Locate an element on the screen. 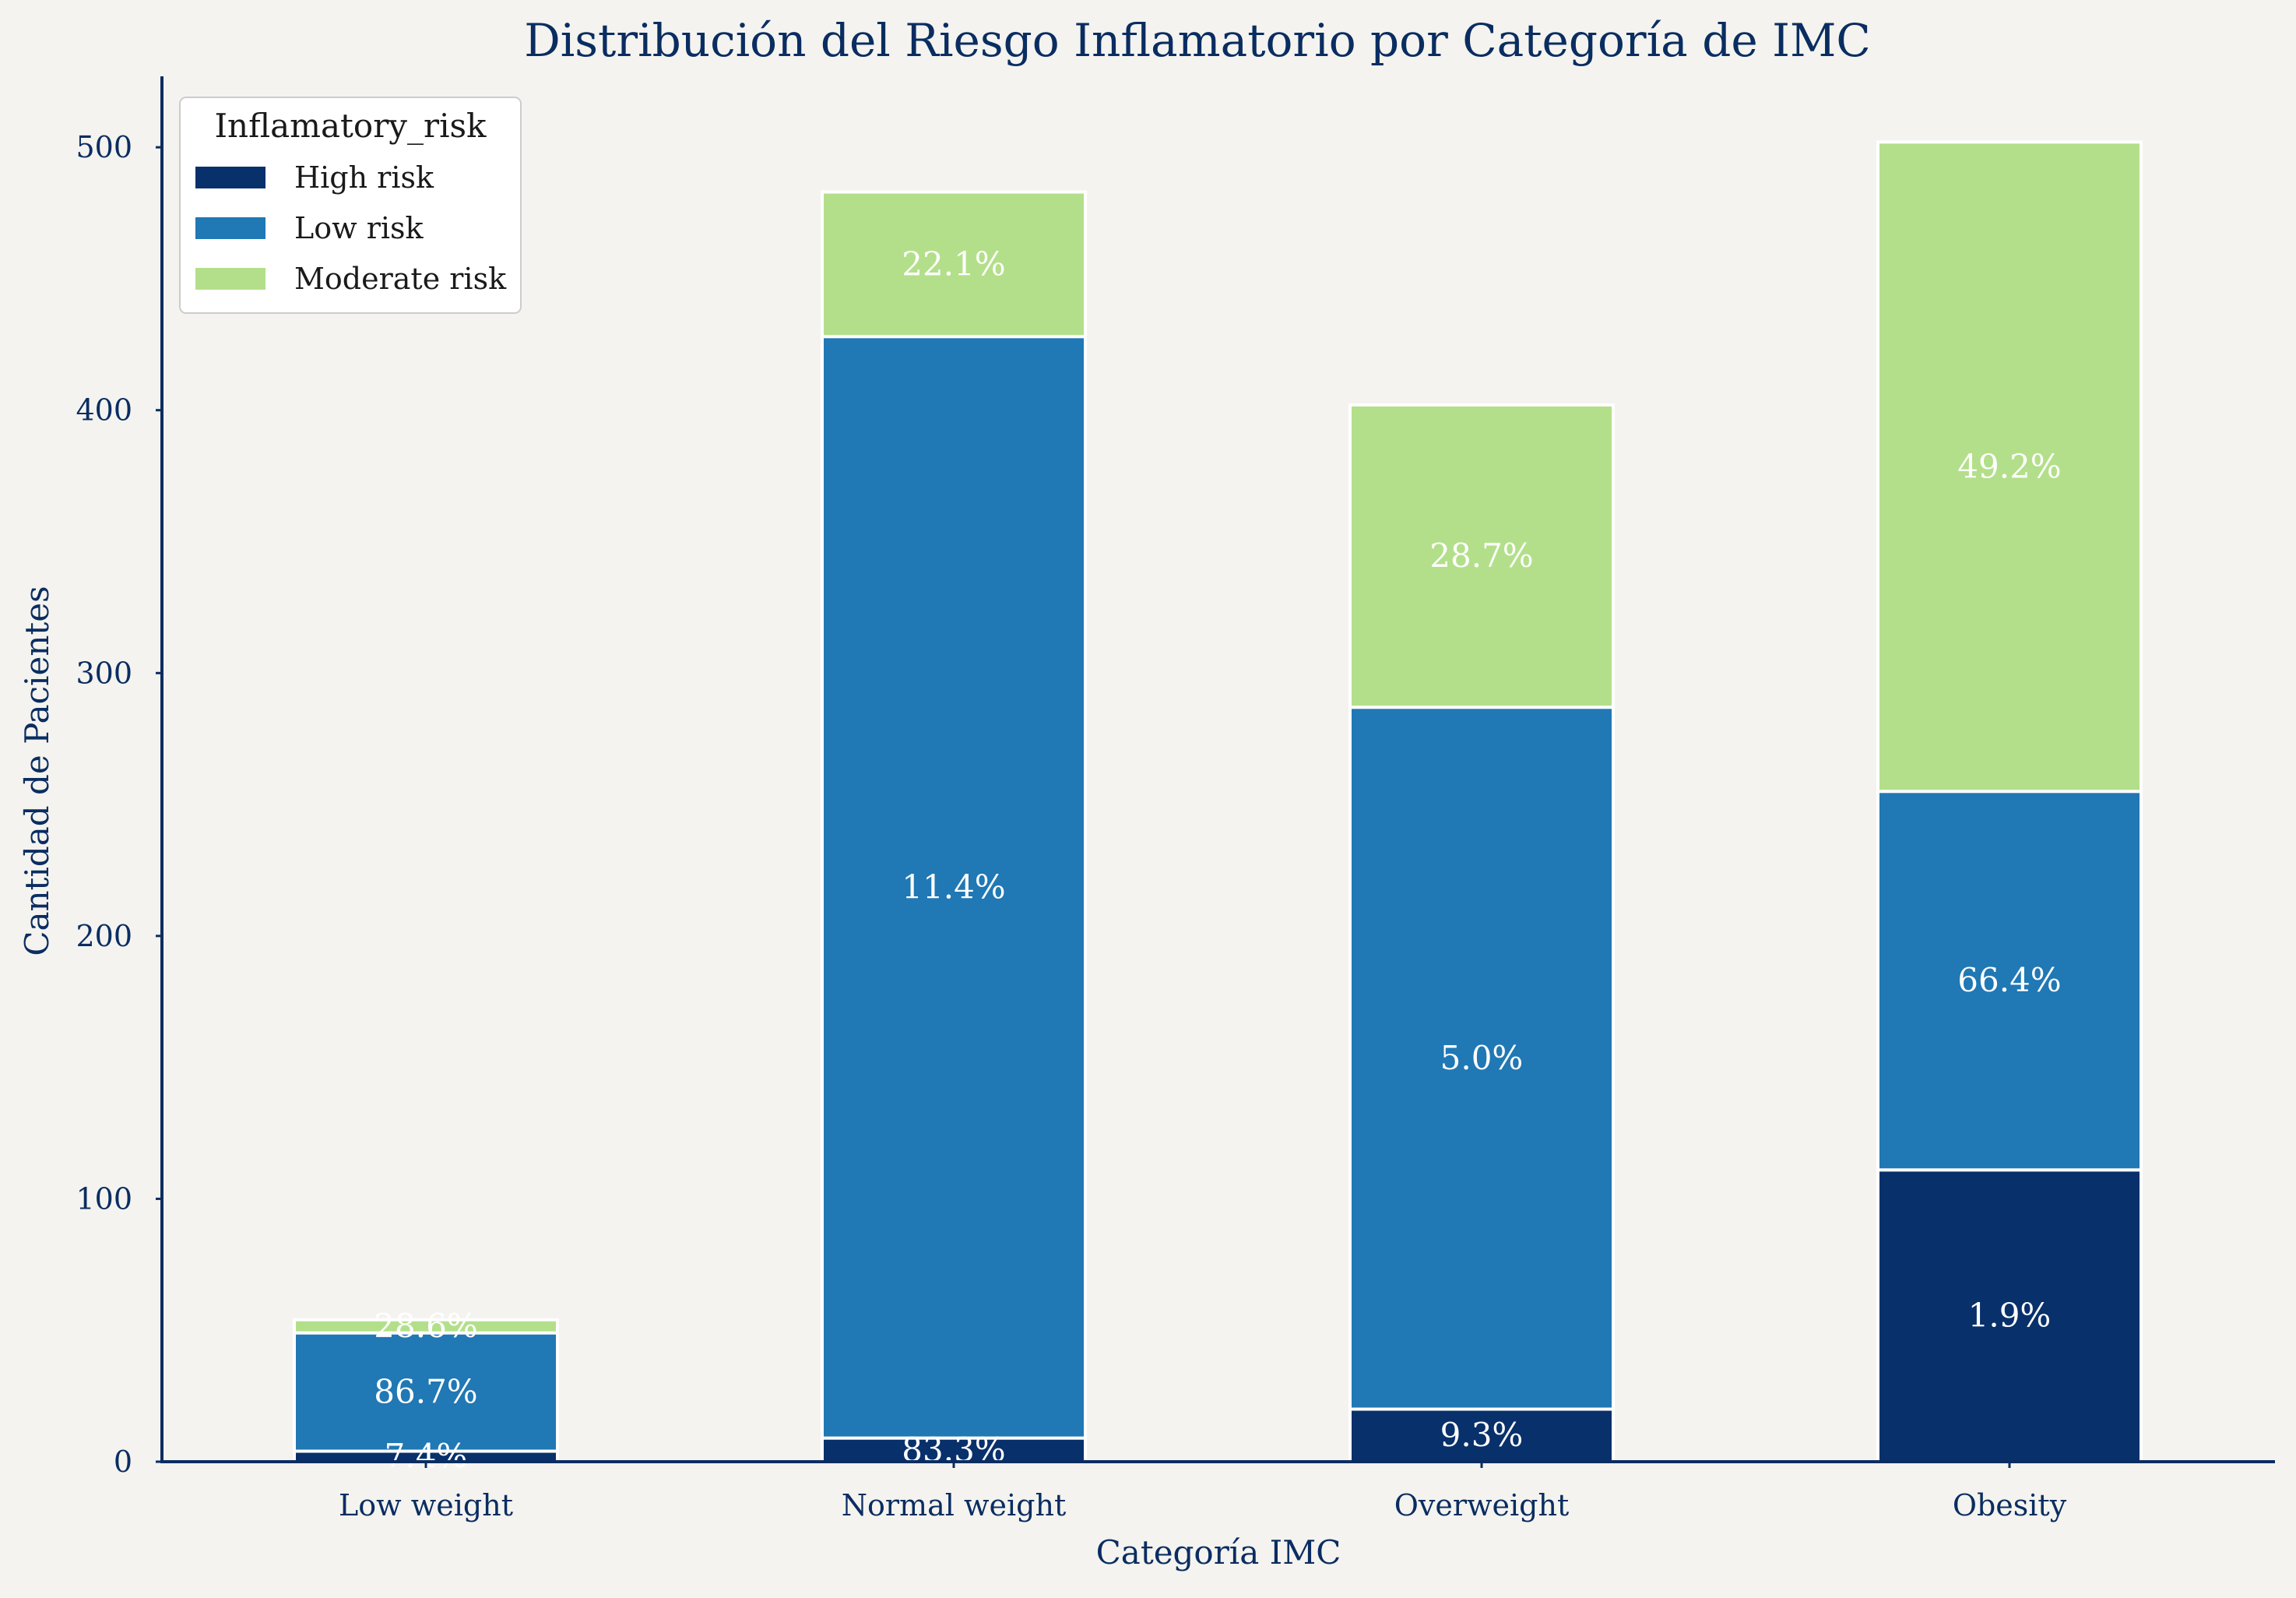 This screenshot has height=1598, width=2296. x-tick-label: Overweight is located at coordinates (1482, 1505).